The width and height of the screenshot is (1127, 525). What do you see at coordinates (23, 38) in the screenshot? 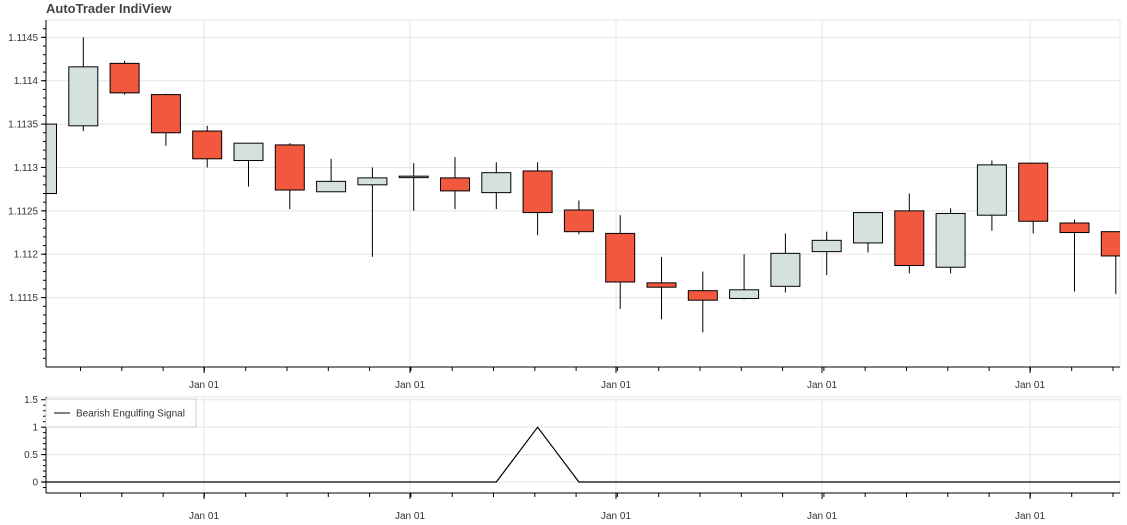
I see `price-y-tick-label: 1.1145` at bounding box center [23, 38].